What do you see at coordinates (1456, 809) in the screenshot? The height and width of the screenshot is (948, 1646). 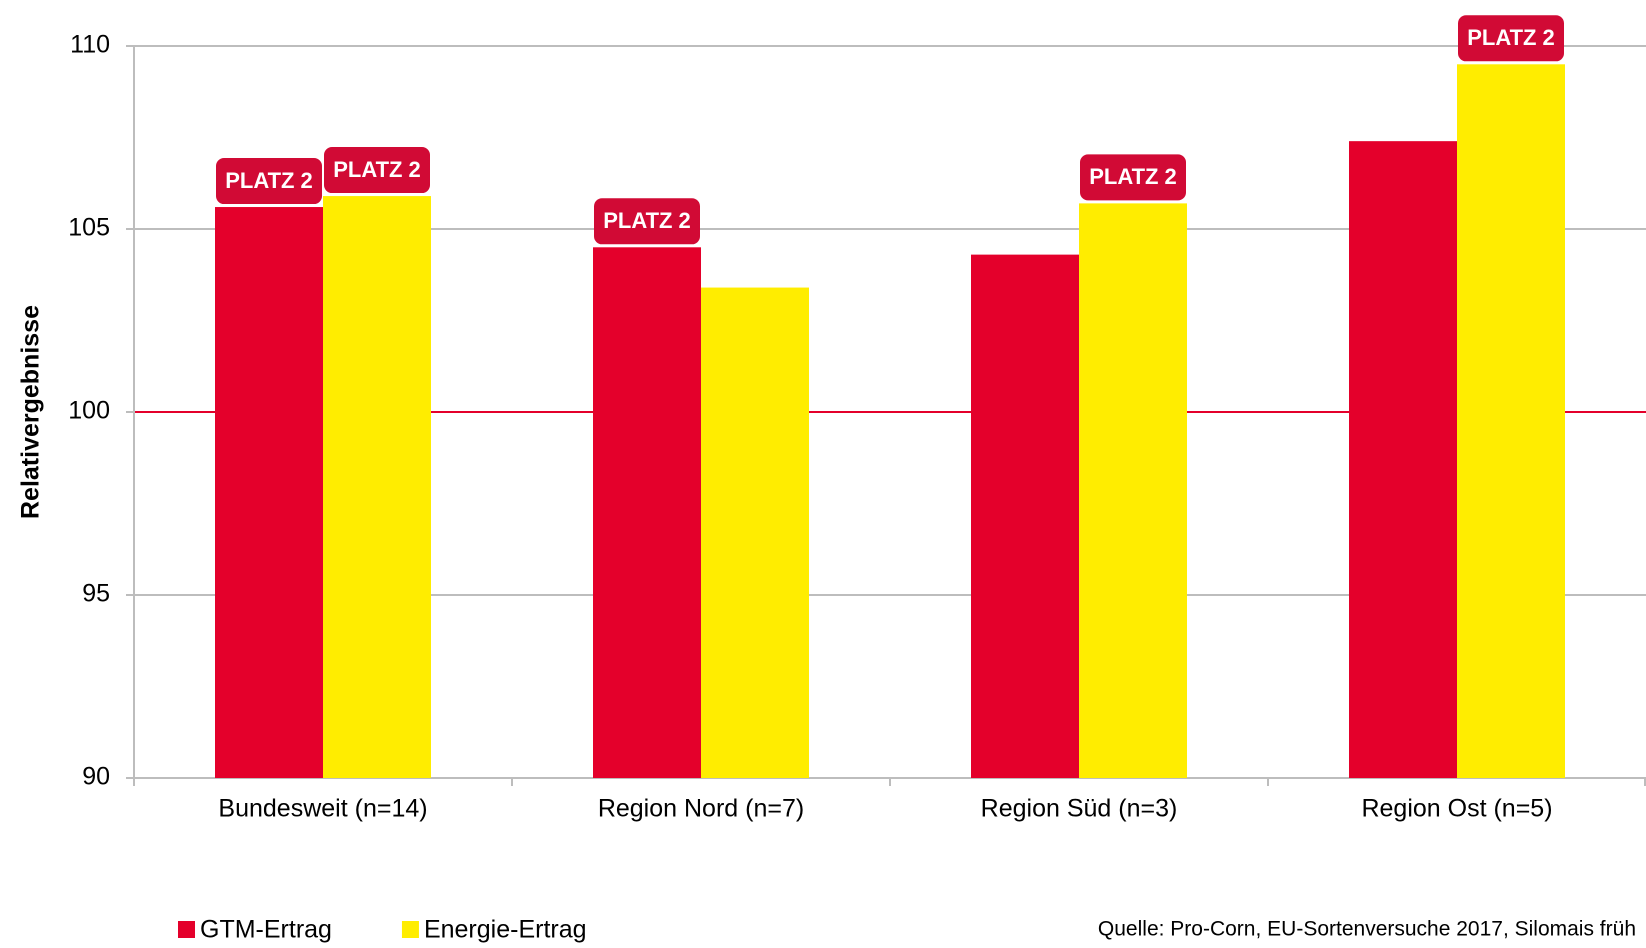 I see `x-tick-label: Region Ost (n=5)` at bounding box center [1456, 809].